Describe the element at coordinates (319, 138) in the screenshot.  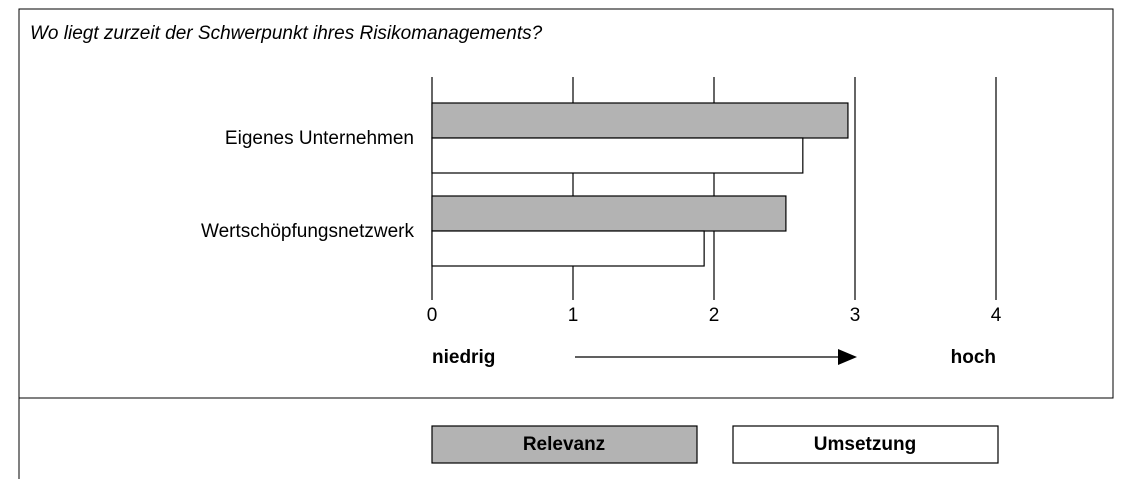
I see `y-tick-label: Eigenes Unternehmen` at that location.